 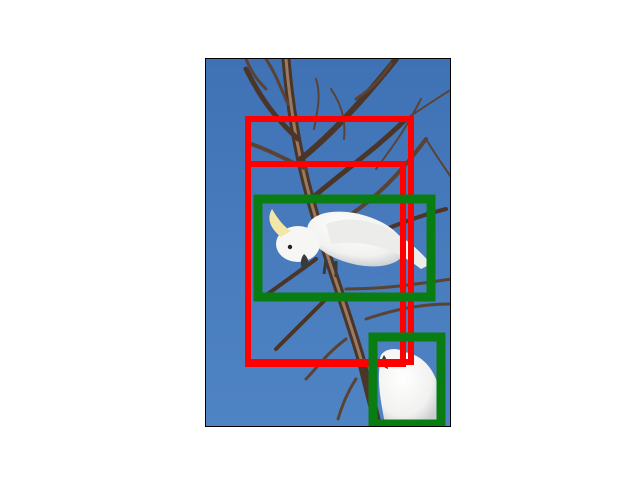 I want to click on red-box-inner, so click(x=325, y=264).